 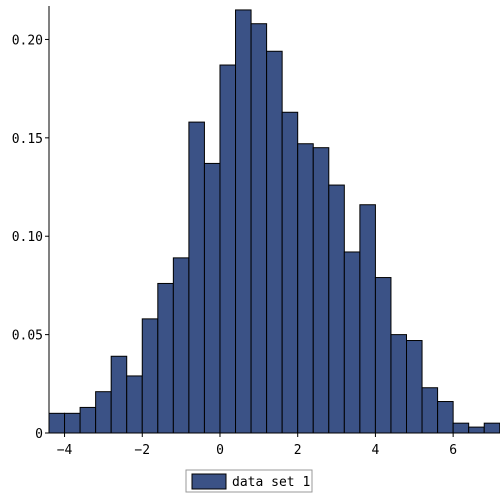 I want to click on x-tick-label-3: 2, so click(x=298, y=450).